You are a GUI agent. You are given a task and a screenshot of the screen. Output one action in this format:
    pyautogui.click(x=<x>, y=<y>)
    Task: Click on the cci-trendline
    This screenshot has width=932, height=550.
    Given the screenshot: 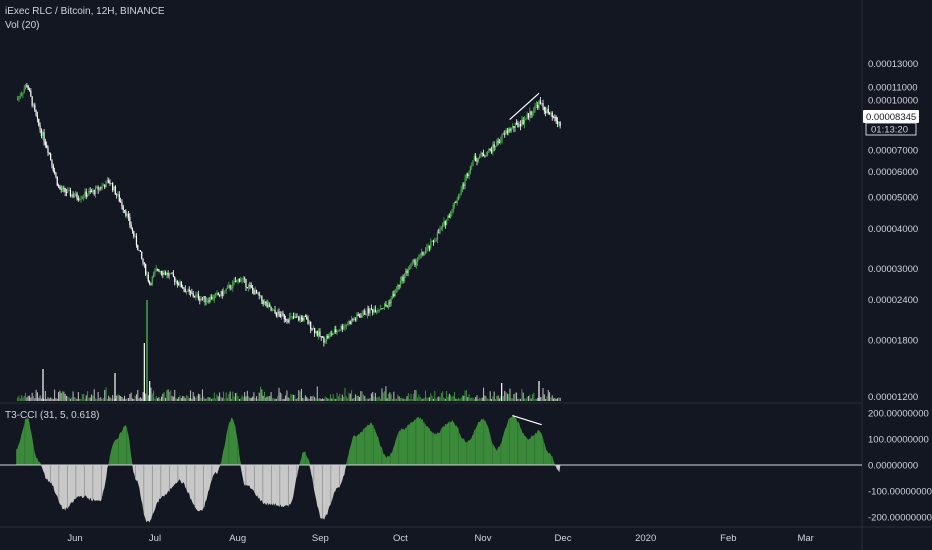 What is the action you would take?
    pyautogui.click(x=527, y=420)
    